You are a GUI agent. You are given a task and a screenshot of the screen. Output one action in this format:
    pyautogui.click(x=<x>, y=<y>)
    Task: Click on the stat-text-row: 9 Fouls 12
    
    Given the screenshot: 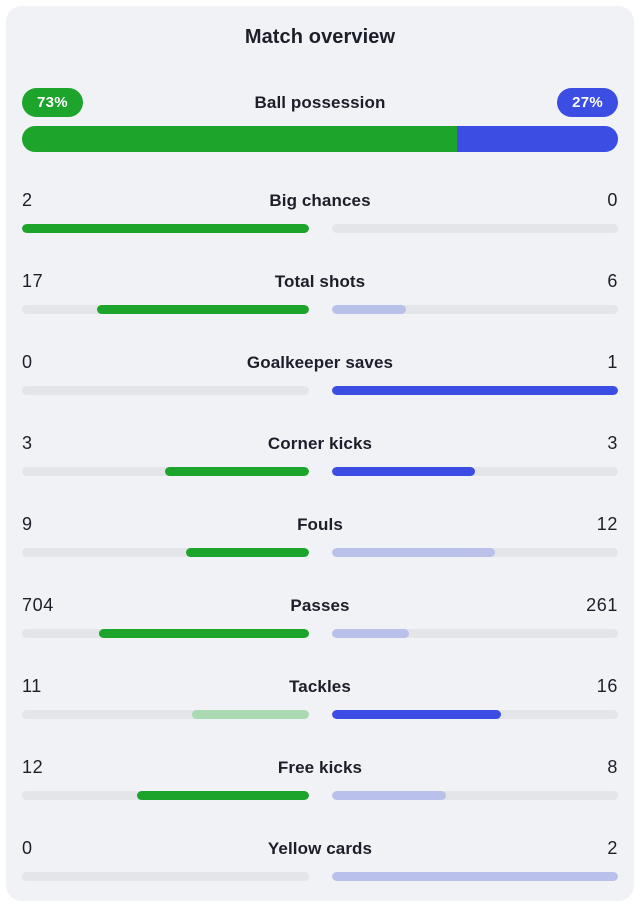 What is the action you would take?
    pyautogui.click(x=320, y=524)
    